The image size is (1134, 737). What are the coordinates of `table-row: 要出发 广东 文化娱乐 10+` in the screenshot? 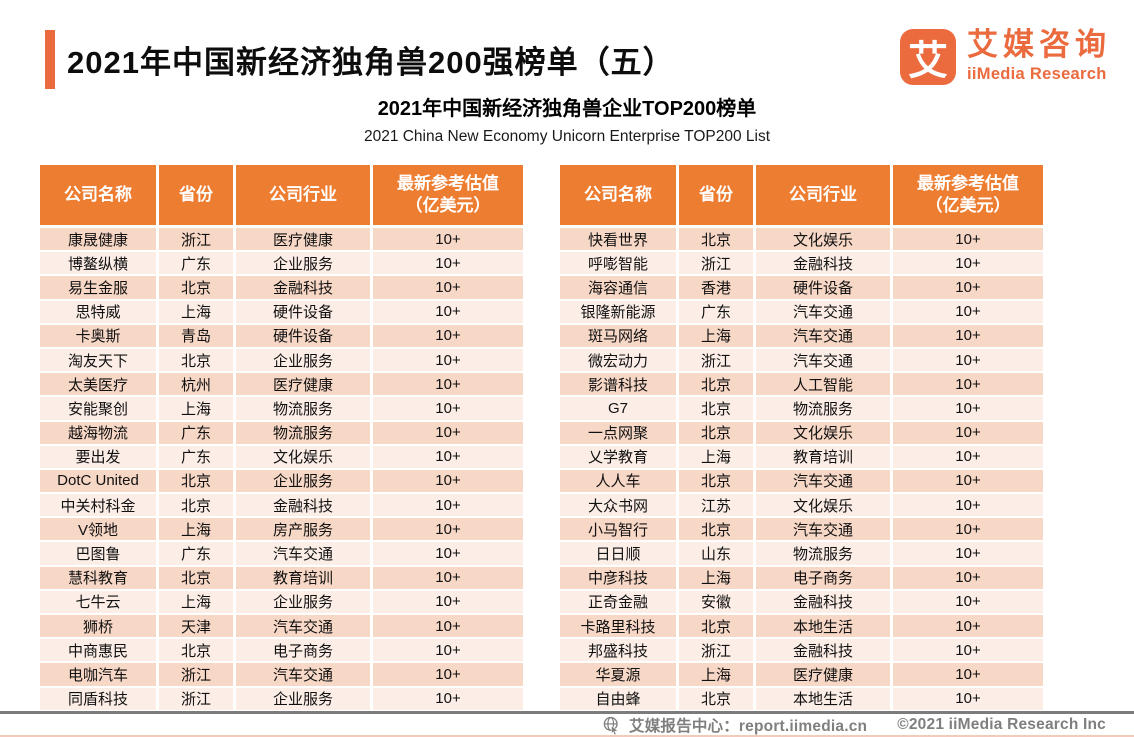 It's located at (281, 456).